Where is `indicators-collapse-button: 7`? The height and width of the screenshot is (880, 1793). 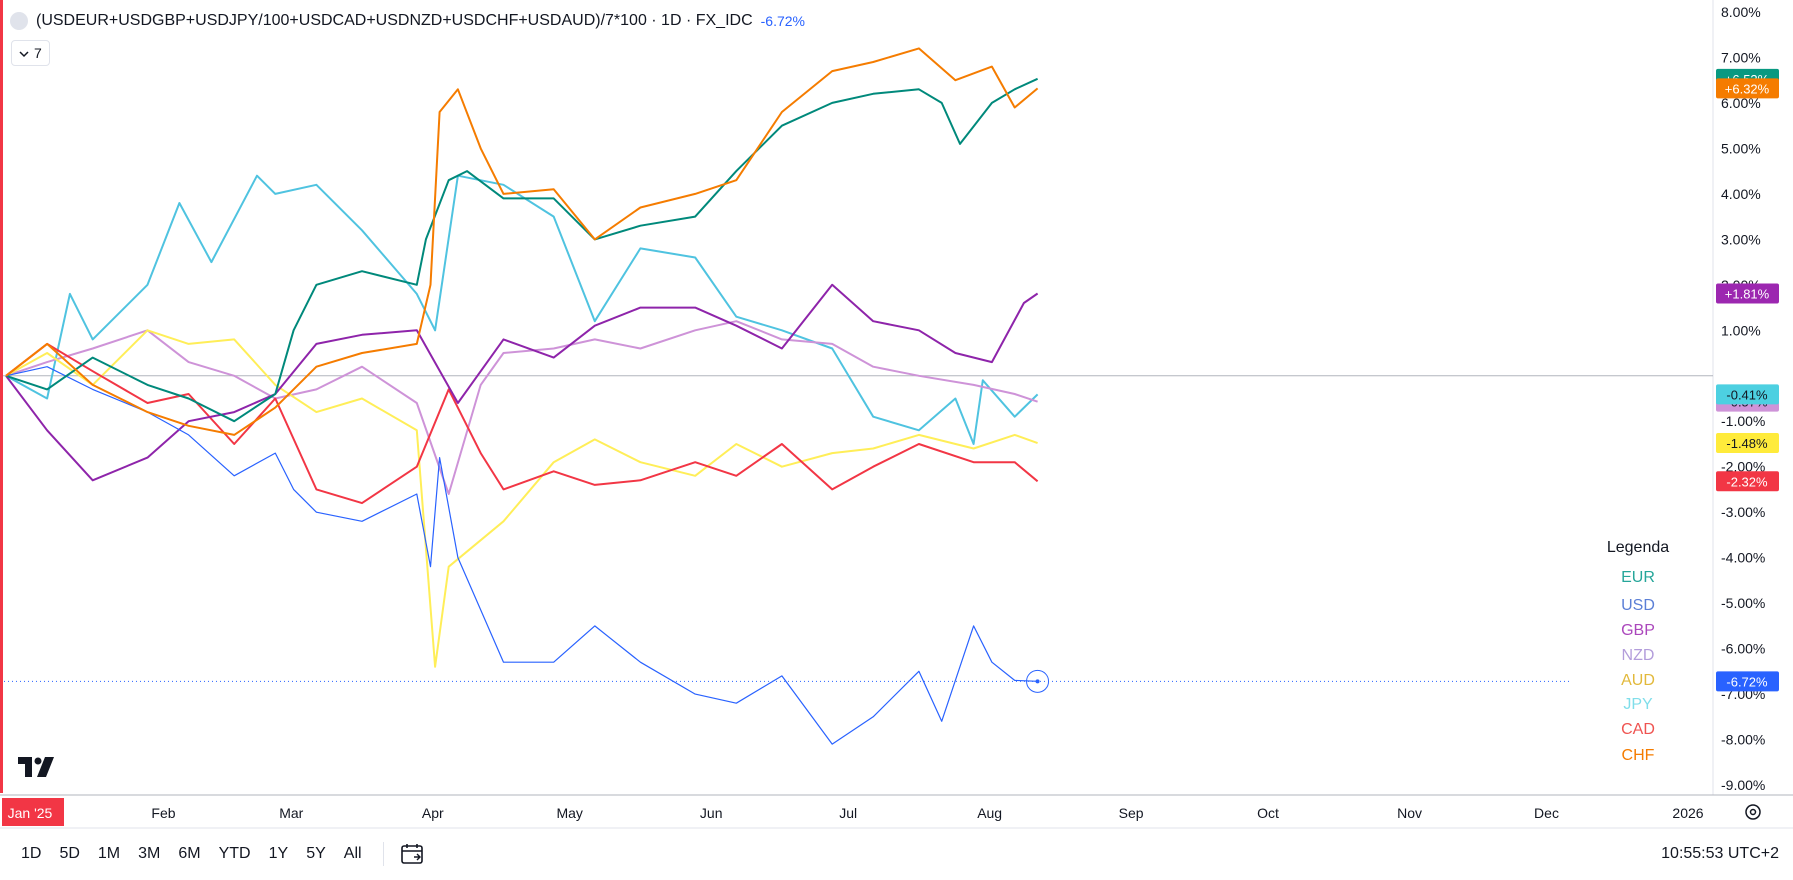 indicators-collapse-button: 7 is located at coordinates (30, 53).